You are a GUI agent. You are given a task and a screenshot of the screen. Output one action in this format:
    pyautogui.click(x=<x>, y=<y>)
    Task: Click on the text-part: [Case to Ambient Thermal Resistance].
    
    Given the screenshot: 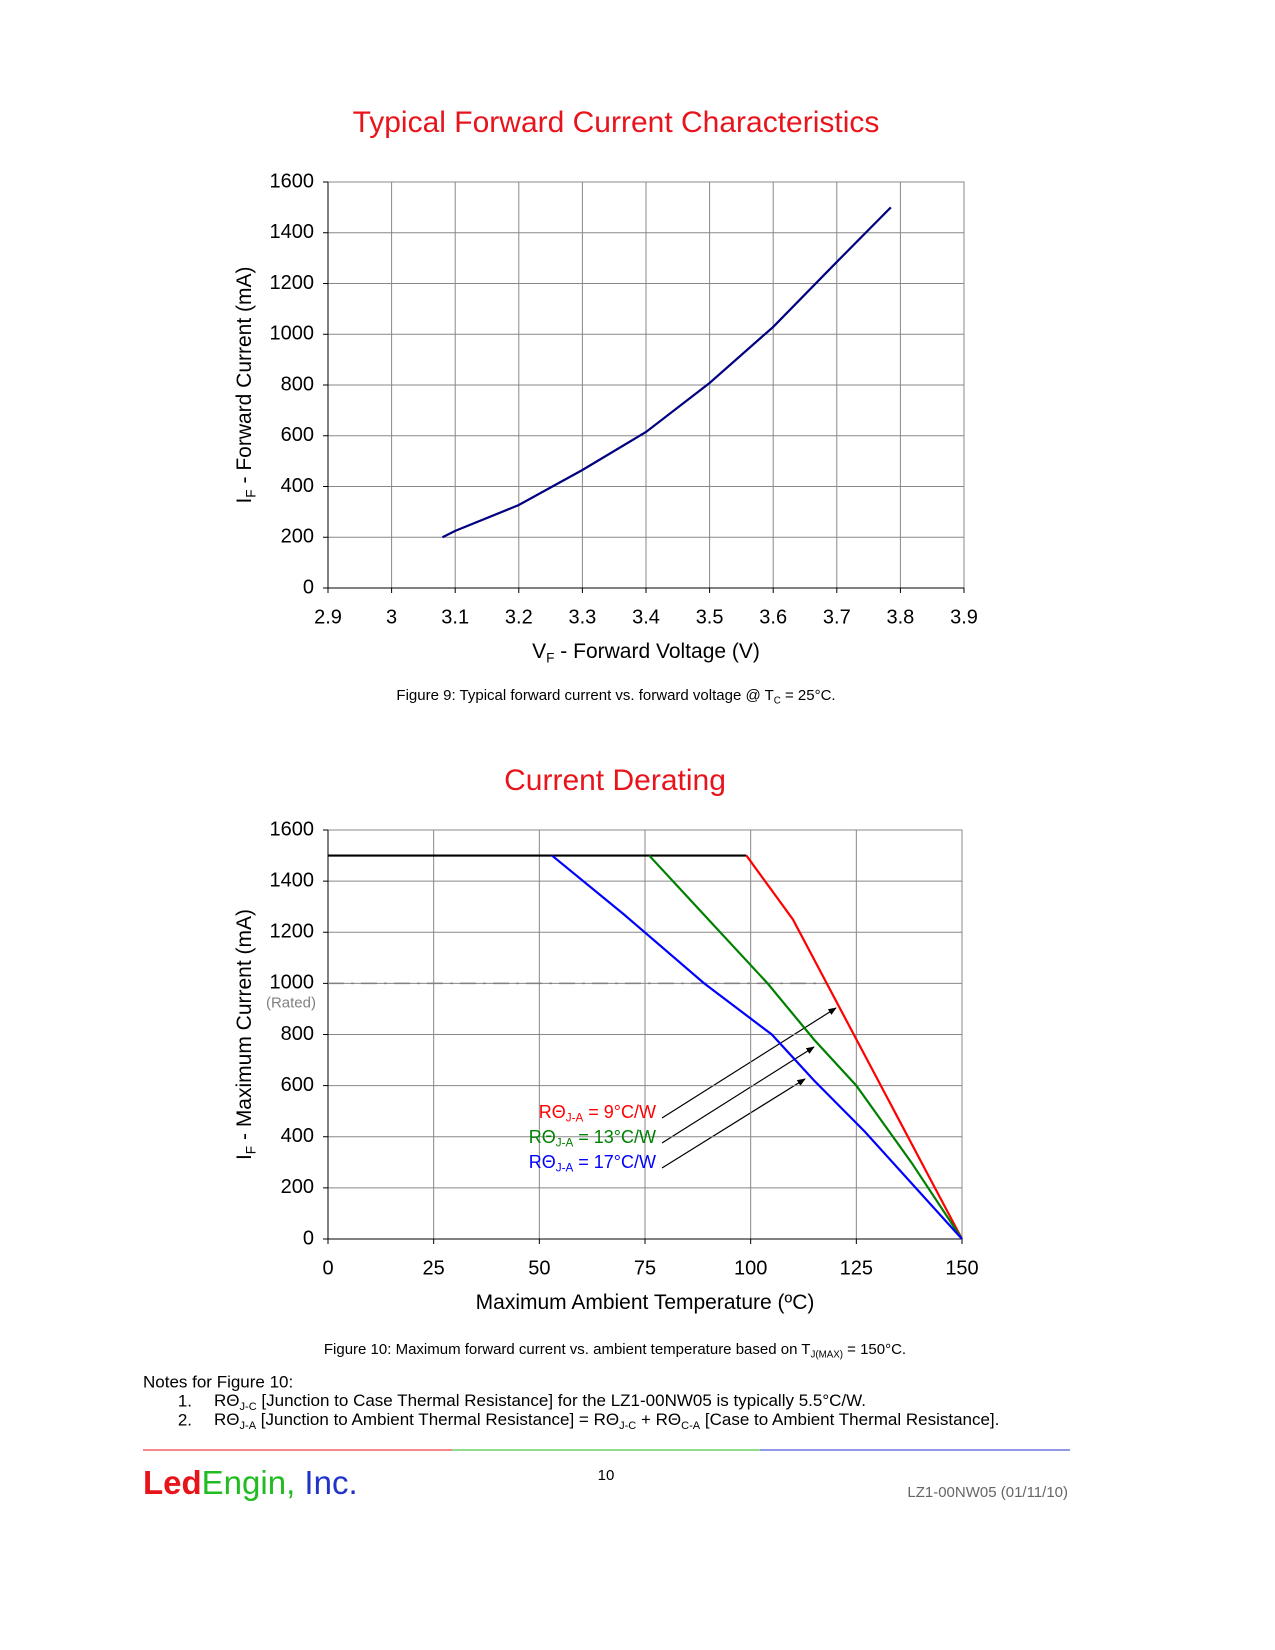 What is the action you would take?
    pyautogui.click(x=849, y=1419)
    